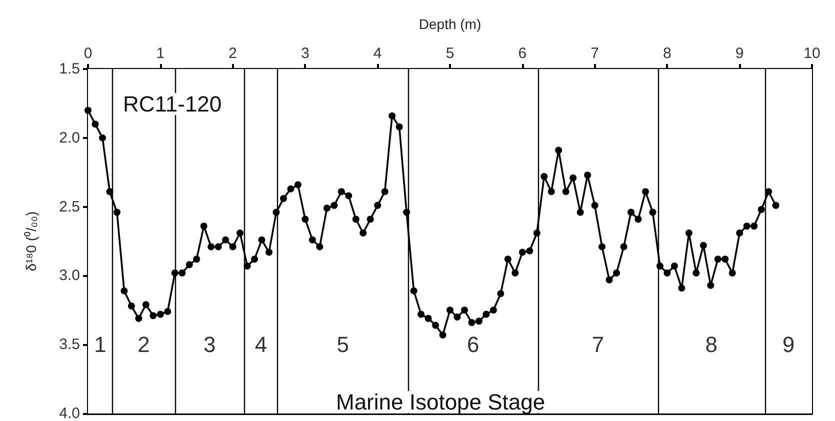 The image size is (835, 421). Describe the element at coordinates (69, 345) in the screenshot. I see `y-tick-label: 3.5` at that location.